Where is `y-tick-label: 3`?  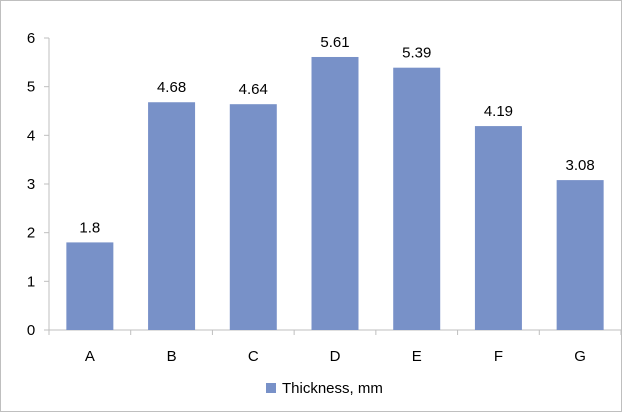
y-tick-label: 3 is located at coordinates (31, 184).